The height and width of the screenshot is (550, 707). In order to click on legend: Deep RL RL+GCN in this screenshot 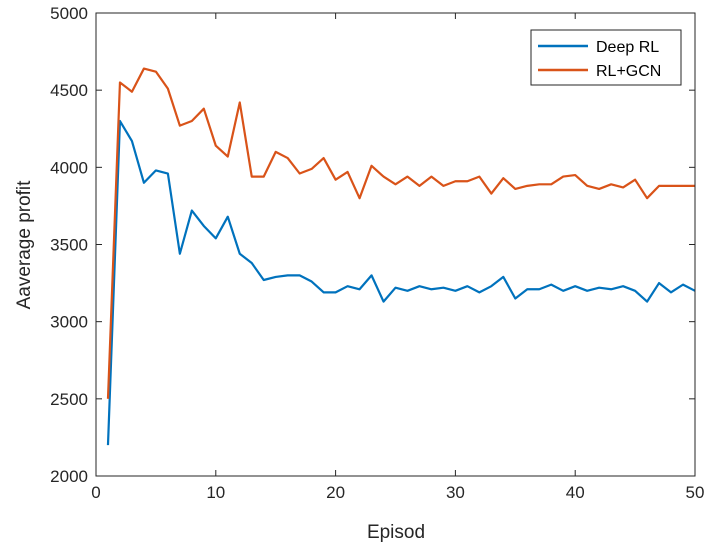, I will do `click(606, 57)`.